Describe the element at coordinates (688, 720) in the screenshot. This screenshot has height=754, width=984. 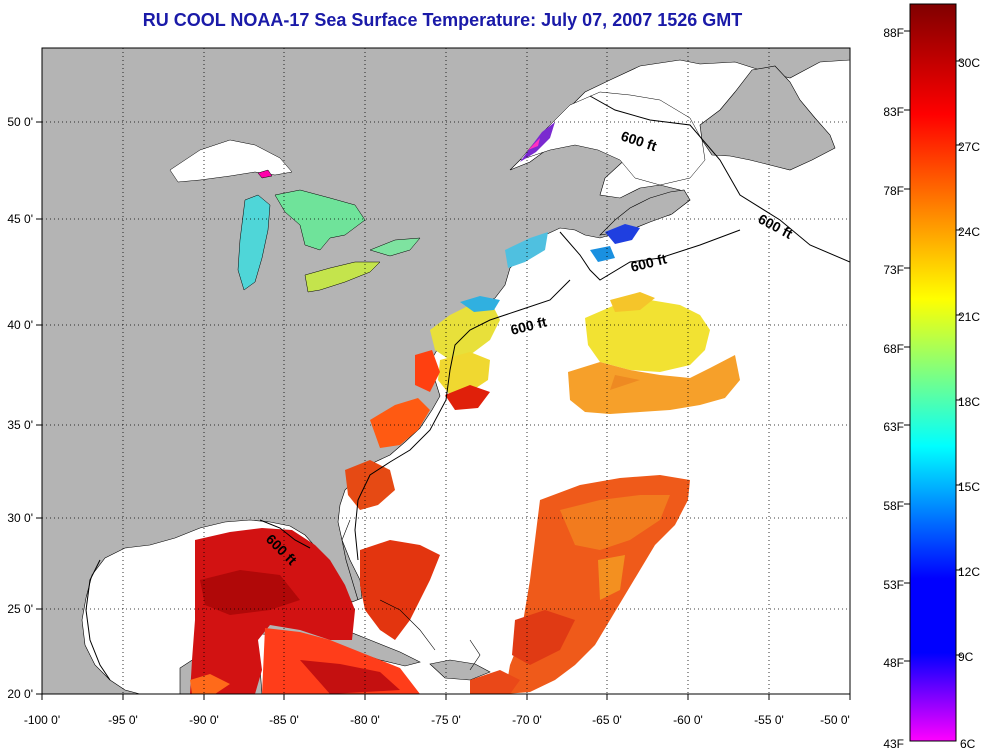
I see `x-tick-label: -60 0'` at that location.